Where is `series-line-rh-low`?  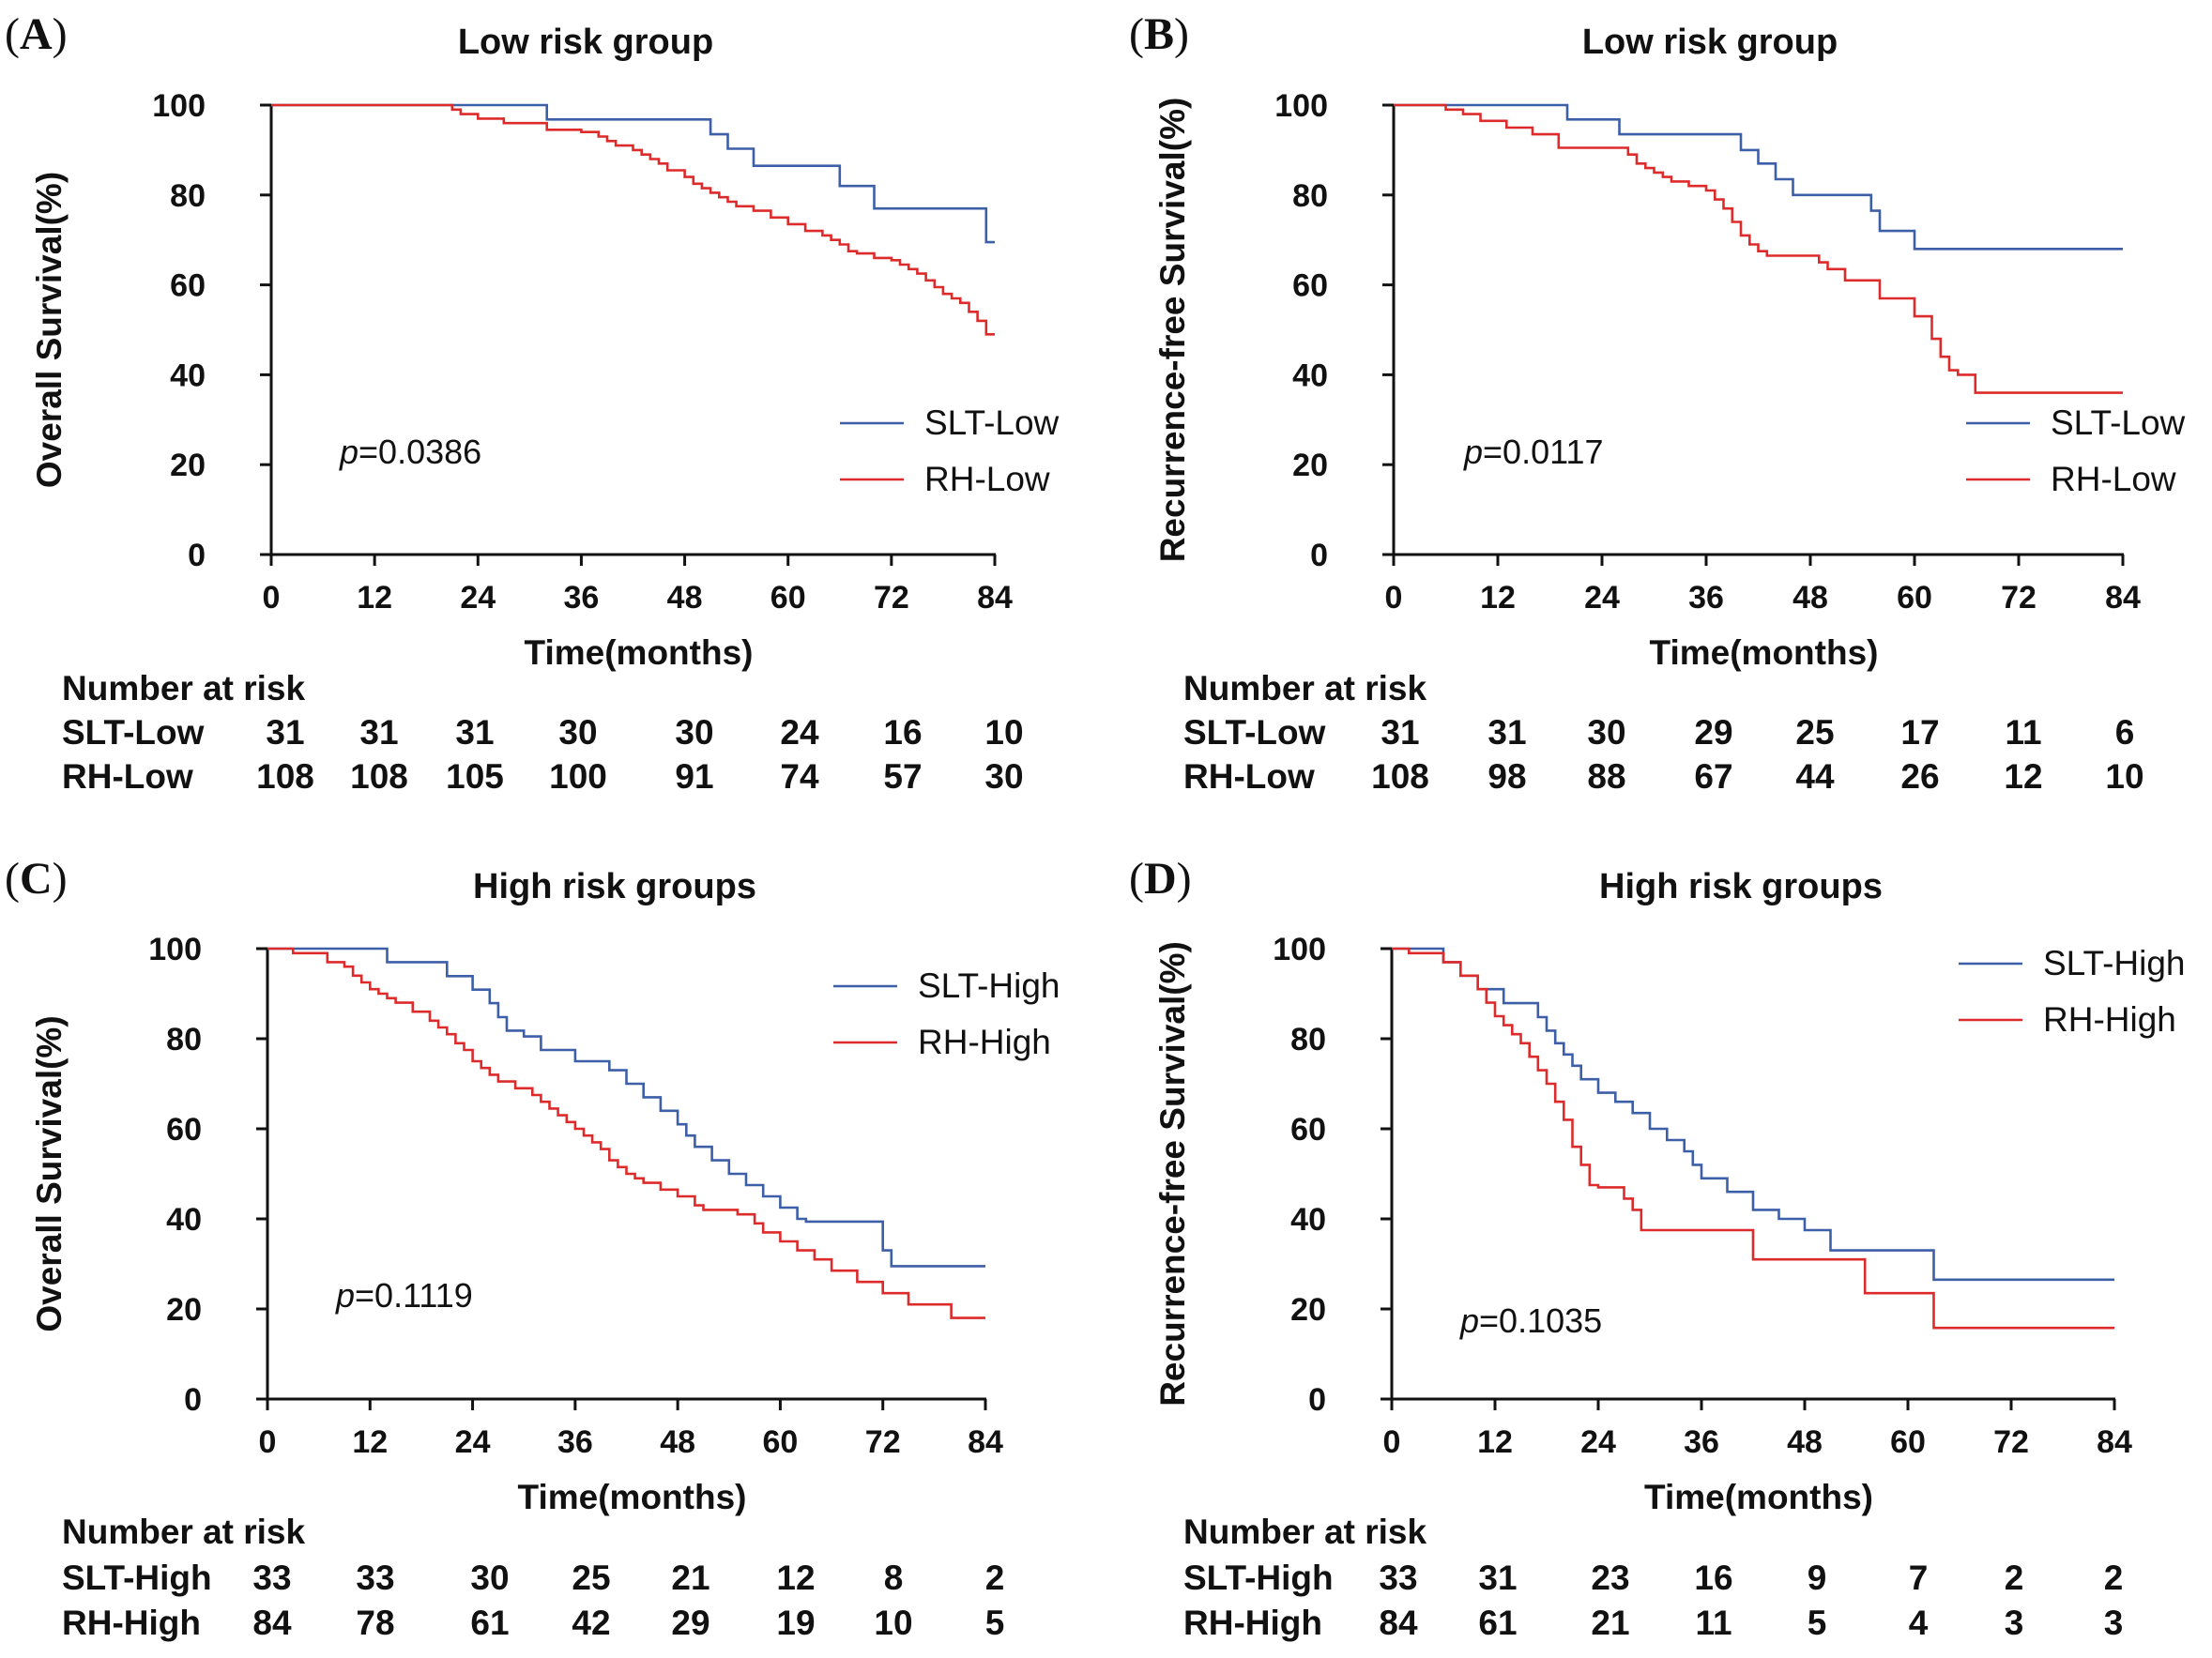 series-line-rh-low is located at coordinates (1758, 249).